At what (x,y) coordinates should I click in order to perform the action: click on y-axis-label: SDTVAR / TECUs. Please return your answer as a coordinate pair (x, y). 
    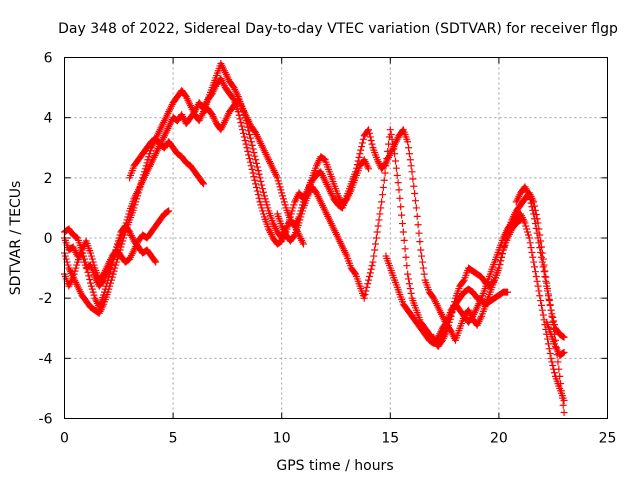
    Looking at the image, I should click on (16, 238).